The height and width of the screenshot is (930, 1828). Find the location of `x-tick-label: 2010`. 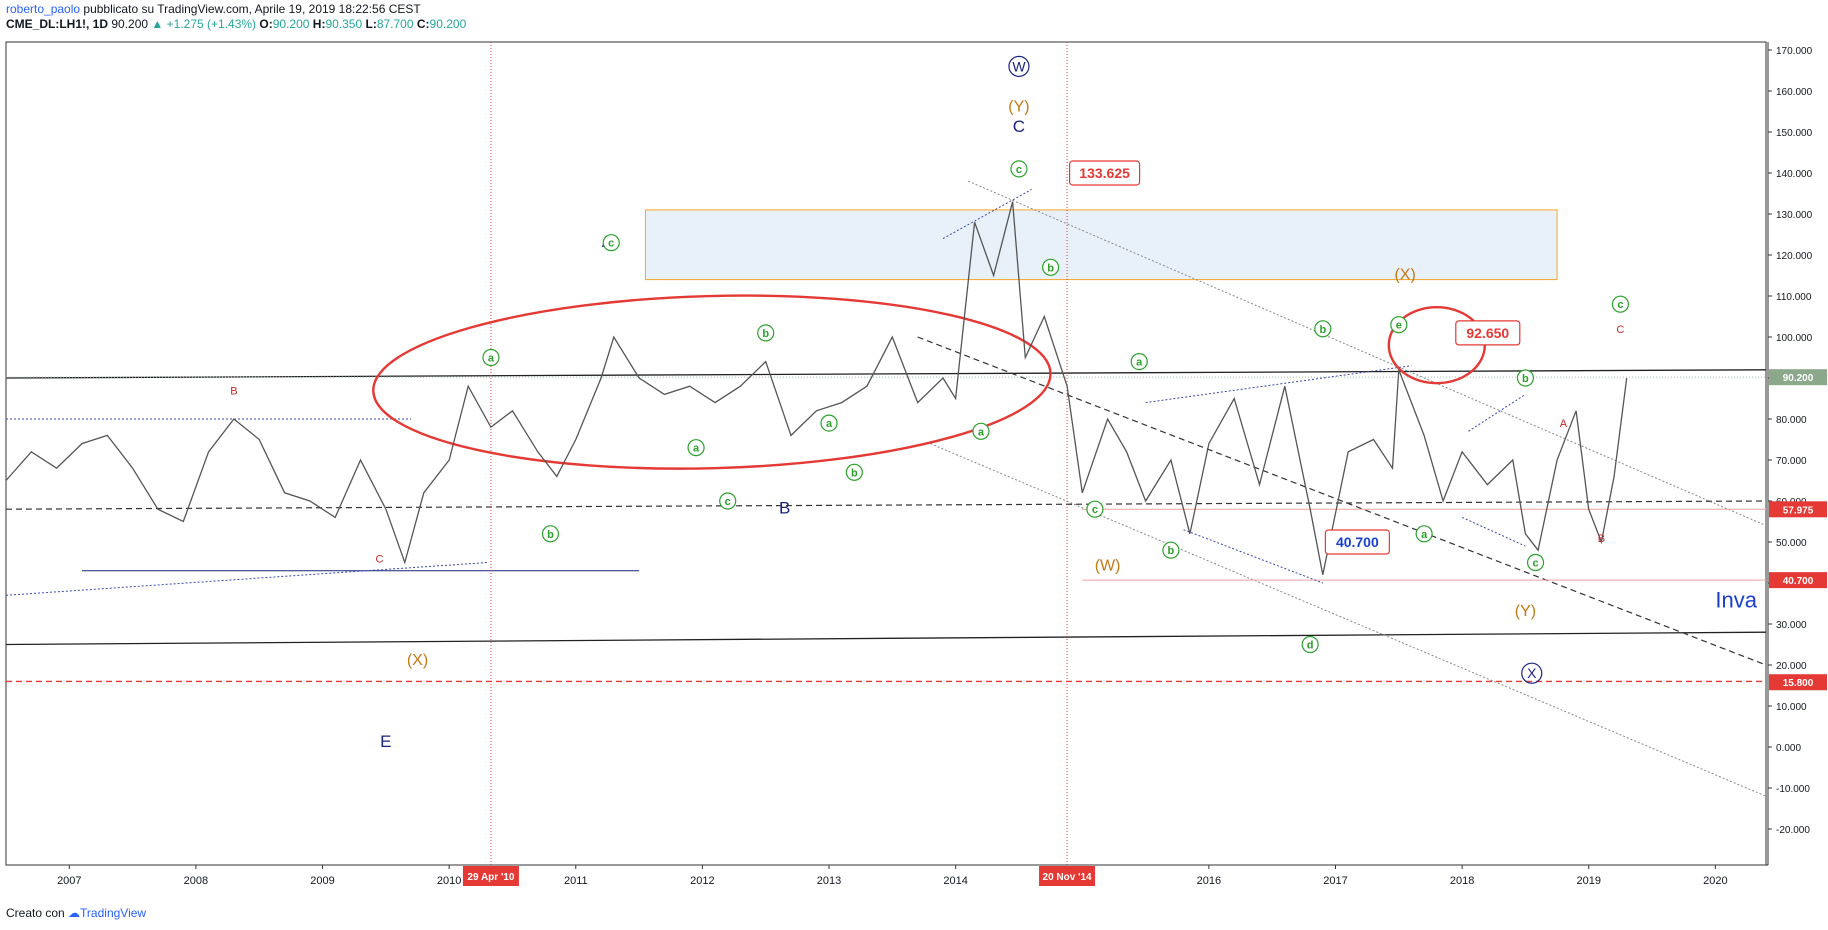

x-tick-label: 2010 is located at coordinates (449, 881).